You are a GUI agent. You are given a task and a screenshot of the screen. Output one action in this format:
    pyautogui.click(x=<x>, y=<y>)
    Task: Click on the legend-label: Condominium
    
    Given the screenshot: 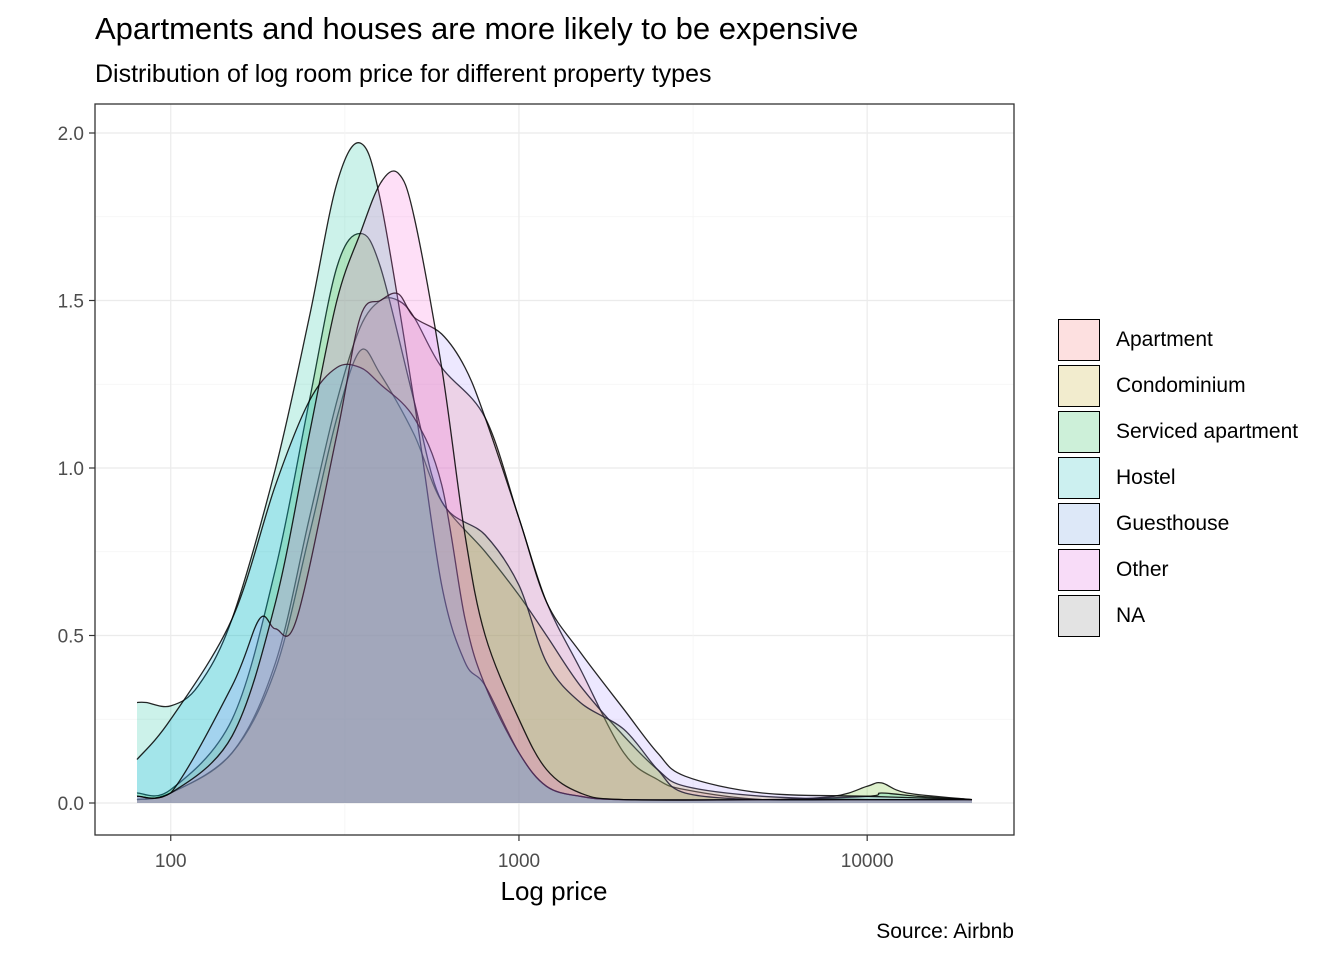 What is the action you would take?
    pyautogui.click(x=1181, y=385)
    